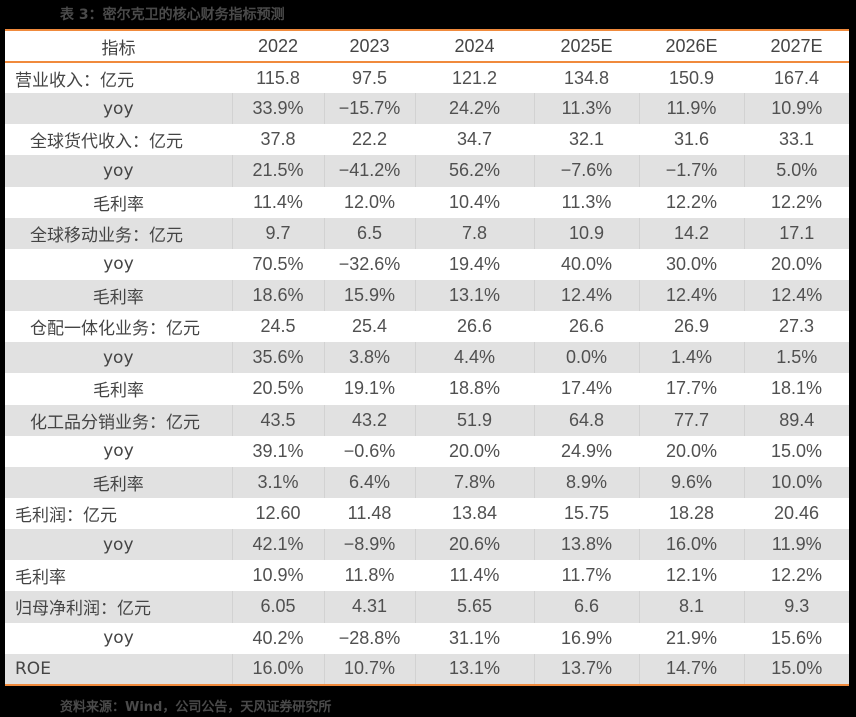 This screenshot has width=856, height=717. What do you see at coordinates (106, 142) in the screenshot?
I see `row-label: 全球货代收入：亿元` at bounding box center [106, 142].